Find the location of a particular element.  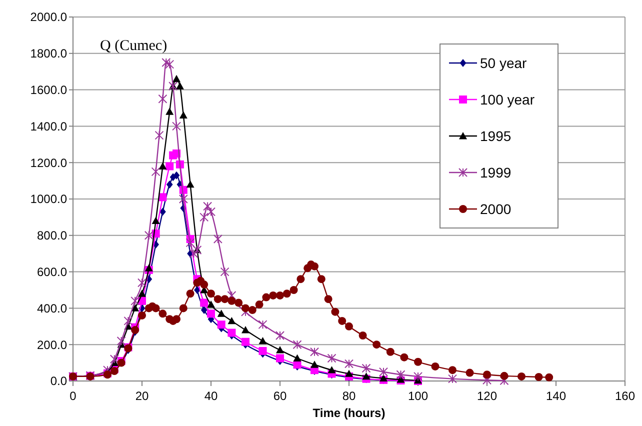

x-tick-label: 160 is located at coordinates (625, 396).